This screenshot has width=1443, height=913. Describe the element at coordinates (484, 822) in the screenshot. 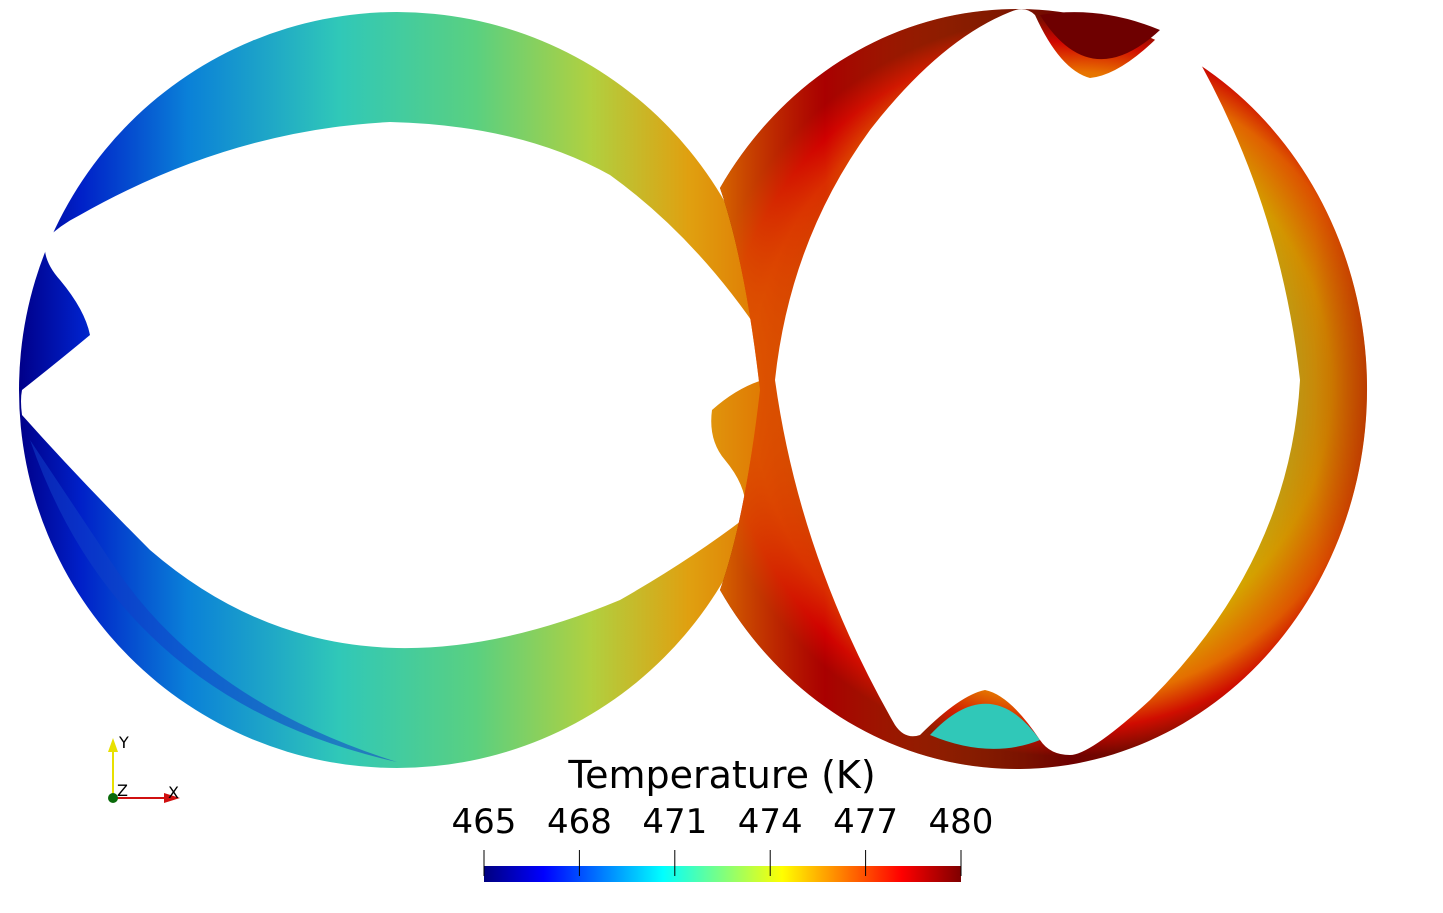

I see `colorbar-tick-label: 465` at that location.